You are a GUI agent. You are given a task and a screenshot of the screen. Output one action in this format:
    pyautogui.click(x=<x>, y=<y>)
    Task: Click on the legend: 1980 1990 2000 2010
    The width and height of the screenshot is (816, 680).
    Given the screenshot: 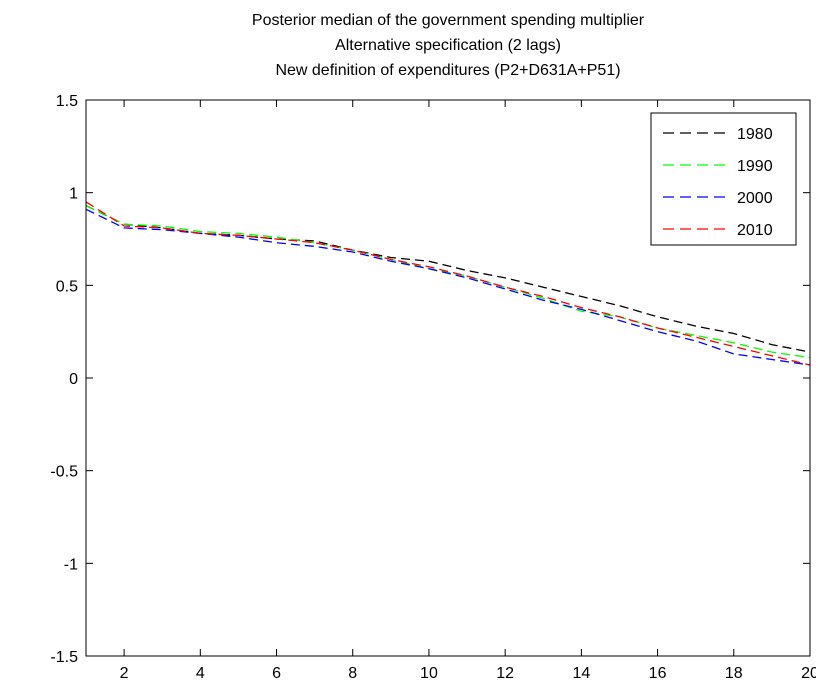 What is the action you would take?
    pyautogui.click(x=723, y=179)
    